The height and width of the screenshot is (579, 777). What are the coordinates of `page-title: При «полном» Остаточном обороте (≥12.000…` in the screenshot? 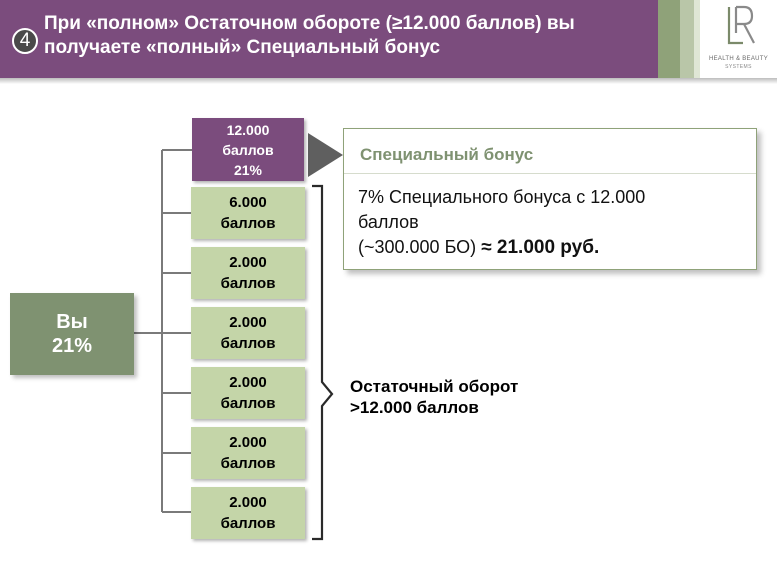 It's located at (350, 36).